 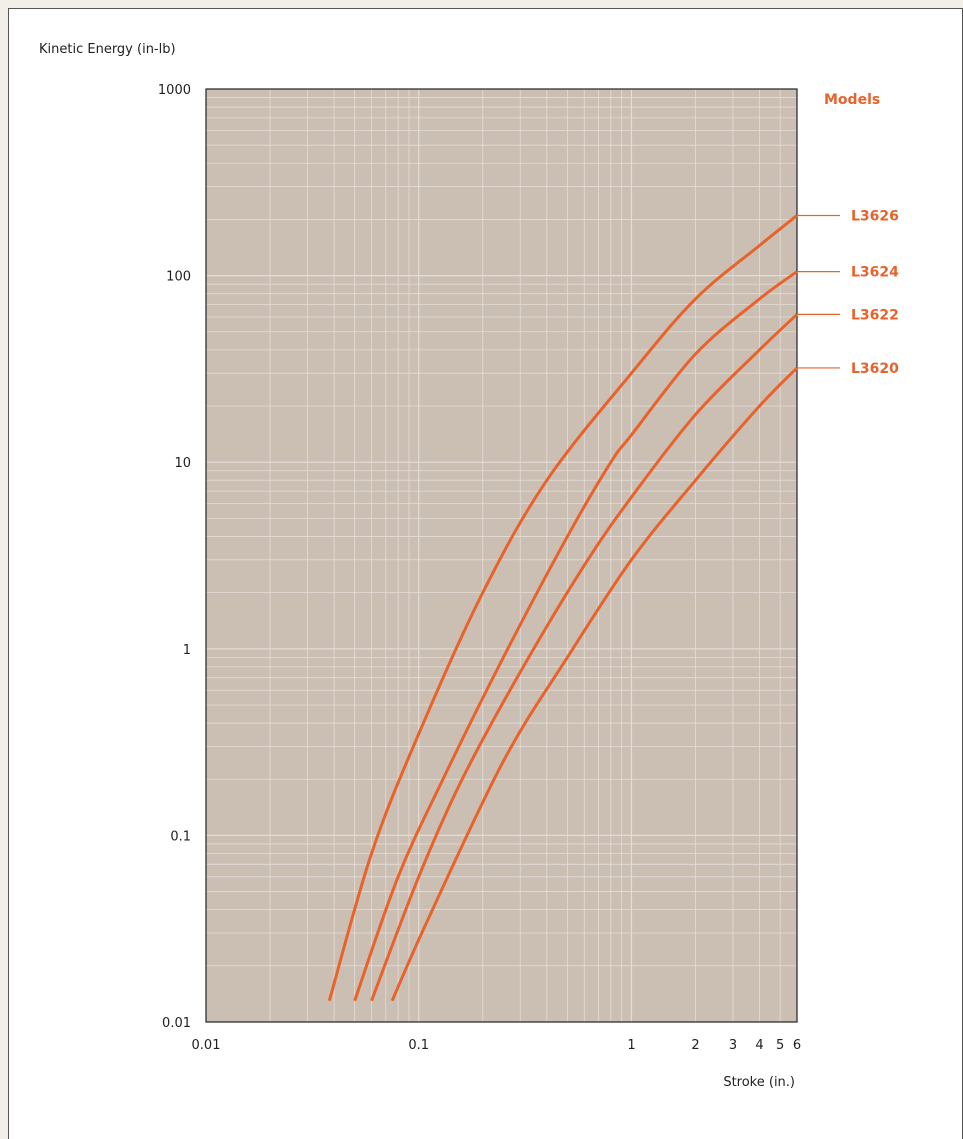 What do you see at coordinates (631, 1045) in the screenshot?
I see `x-tick-label: 1` at bounding box center [631, 1045].